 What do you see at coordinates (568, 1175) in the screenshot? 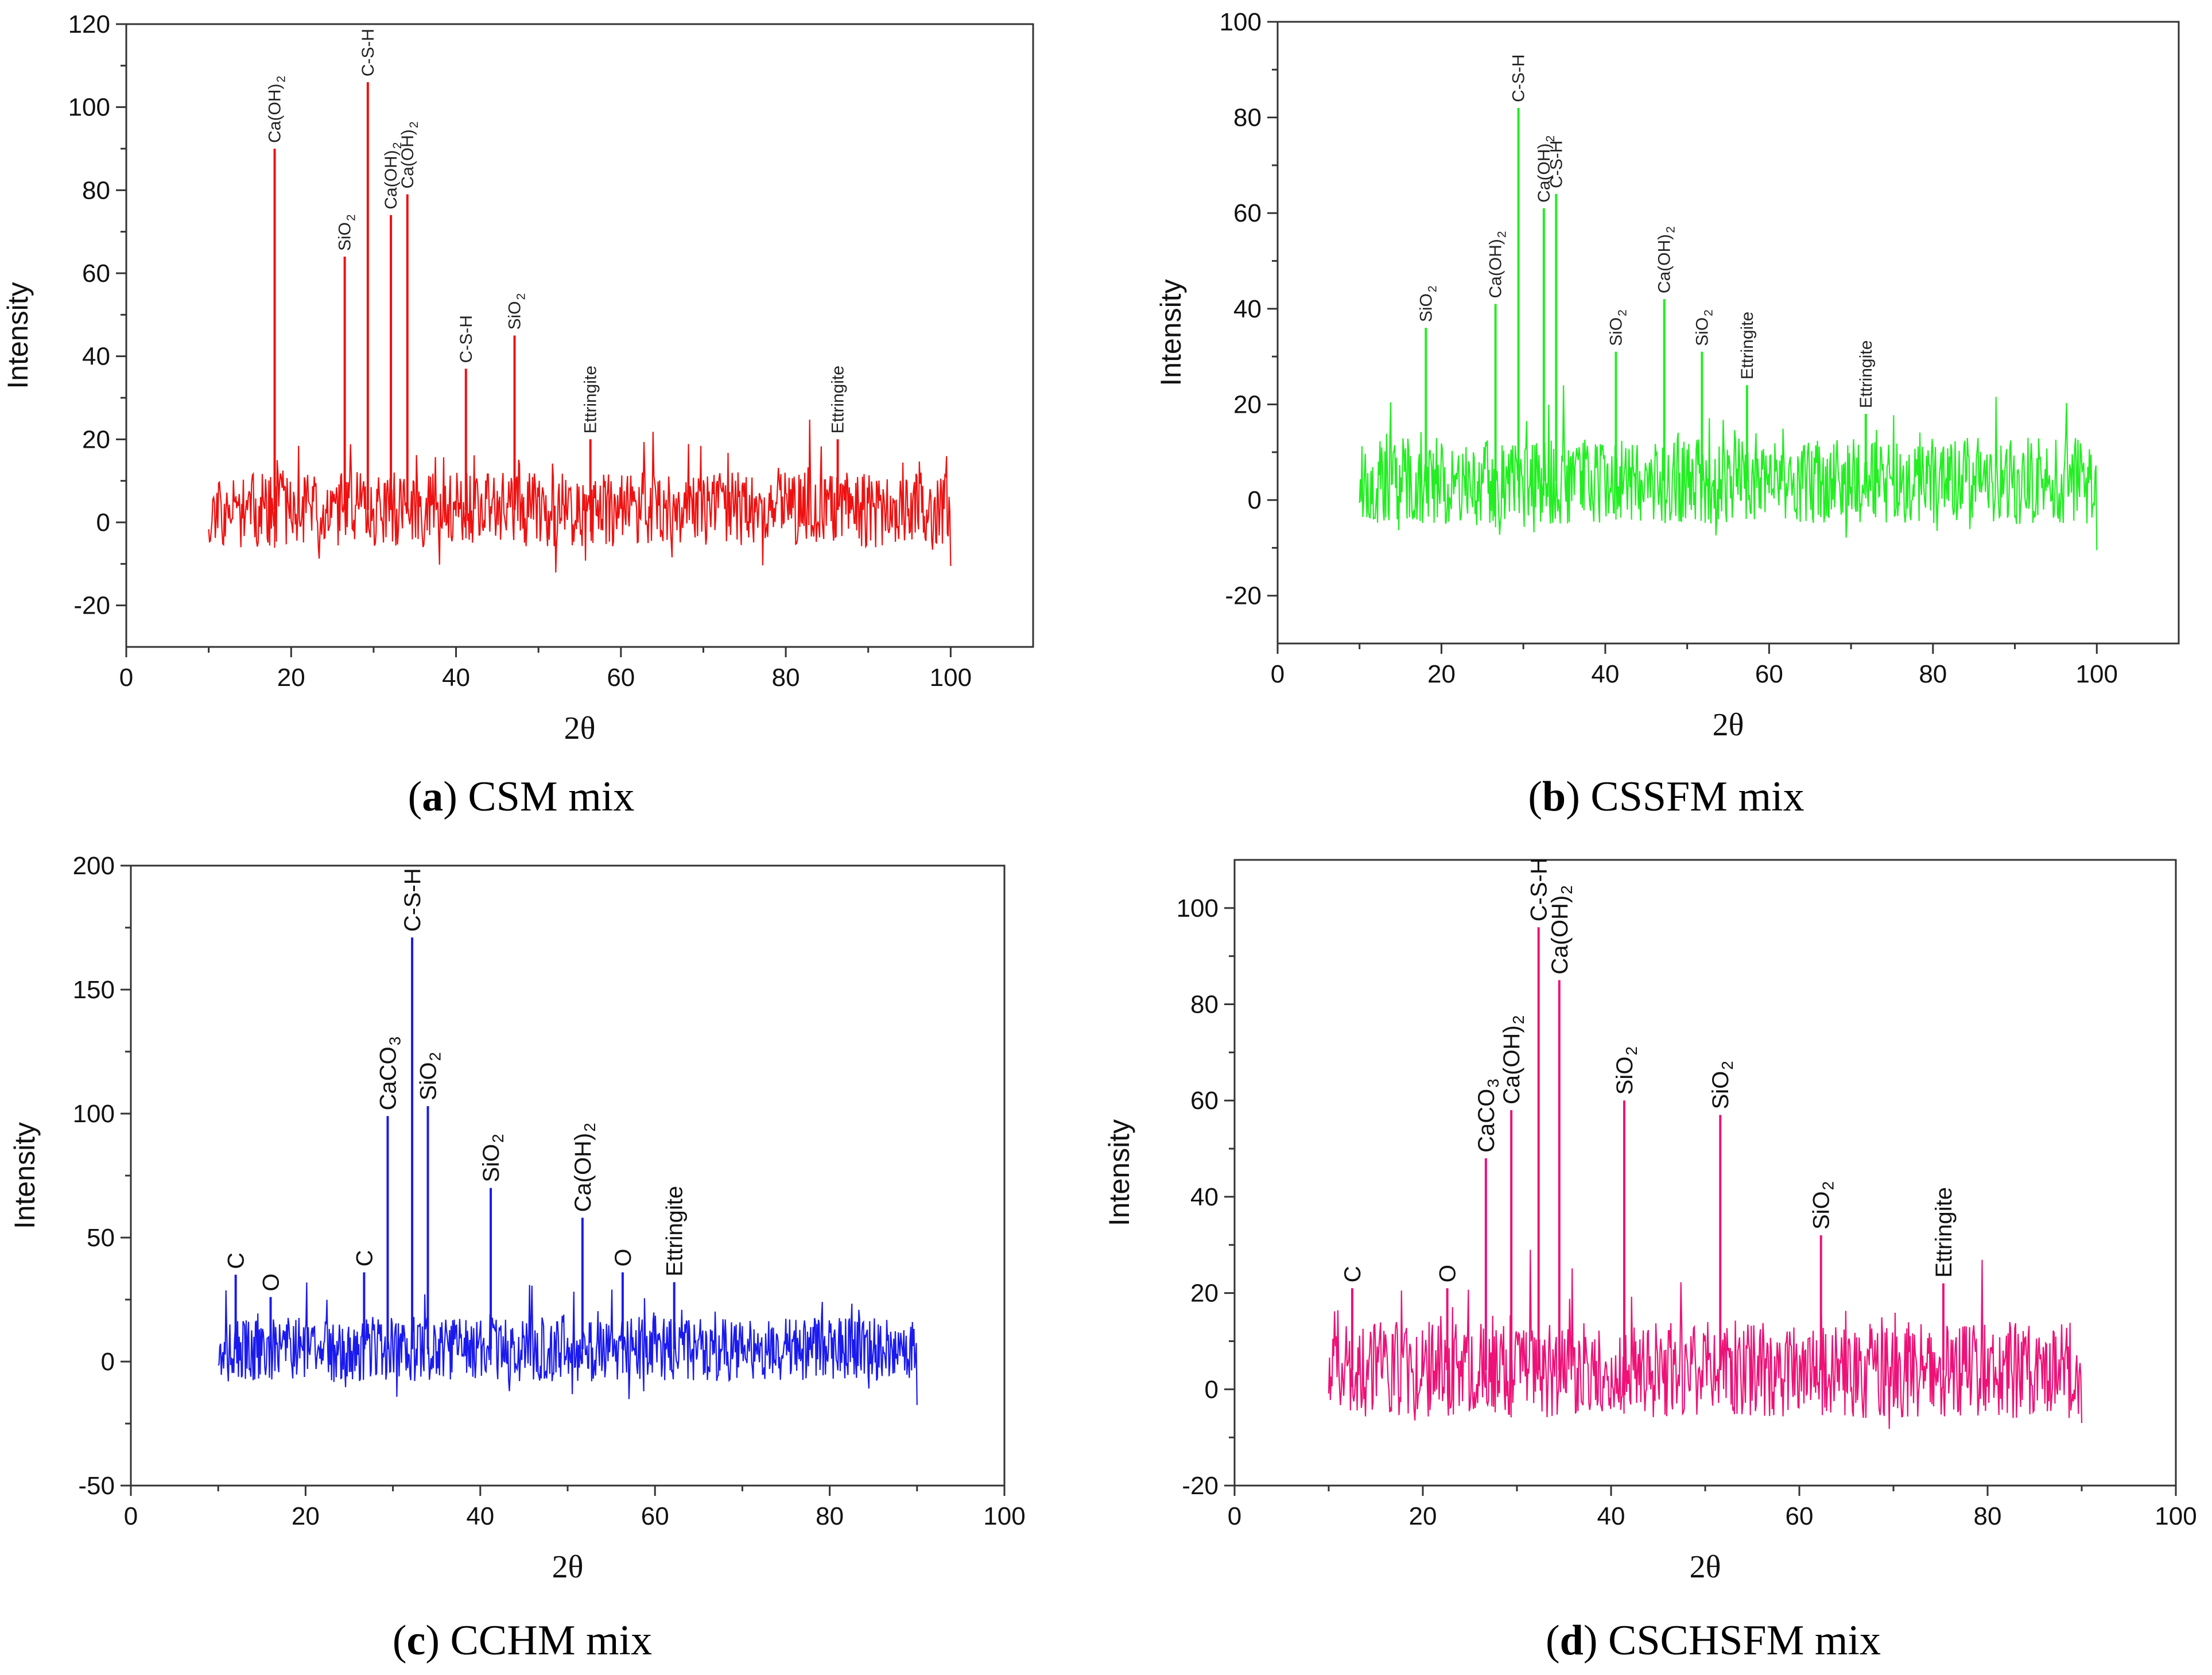
I see `plot-frame` at bounding box center [568, 1175].